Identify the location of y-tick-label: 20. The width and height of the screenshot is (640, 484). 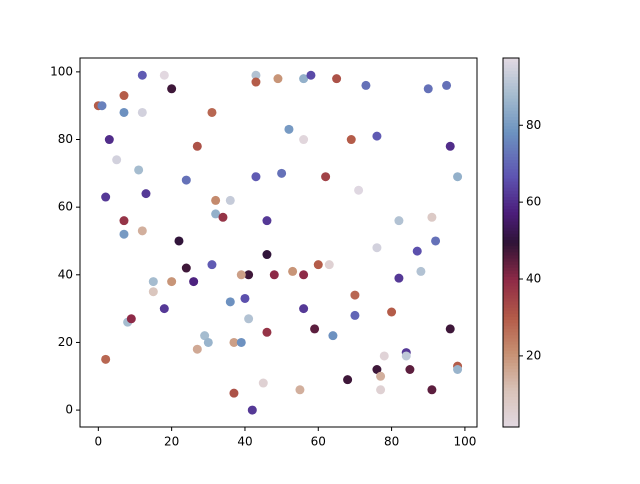
(65, 342).